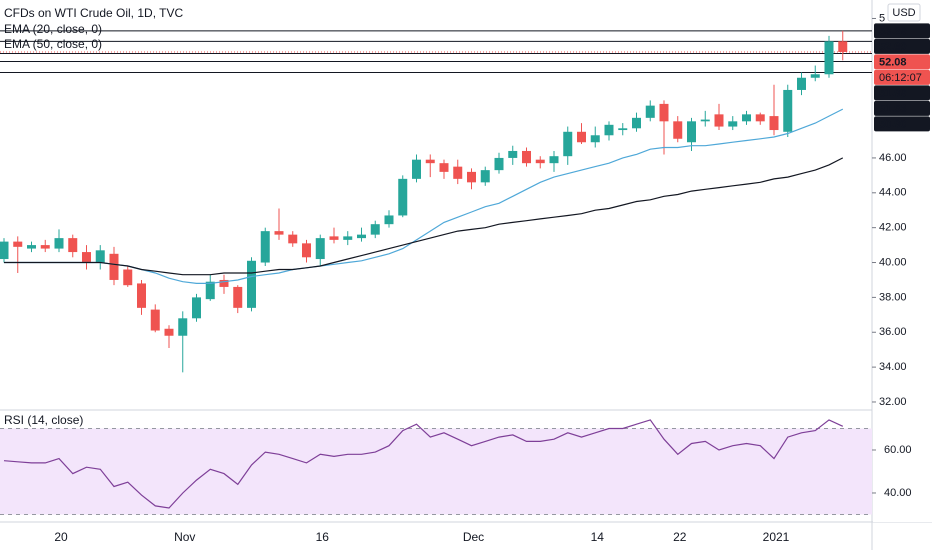 This screenshot has height=550, width=932. What do you see at coordinates (184, 537) in the screenshot?
I see `x-tick-label: Nov` at bounding box center [184, 537].